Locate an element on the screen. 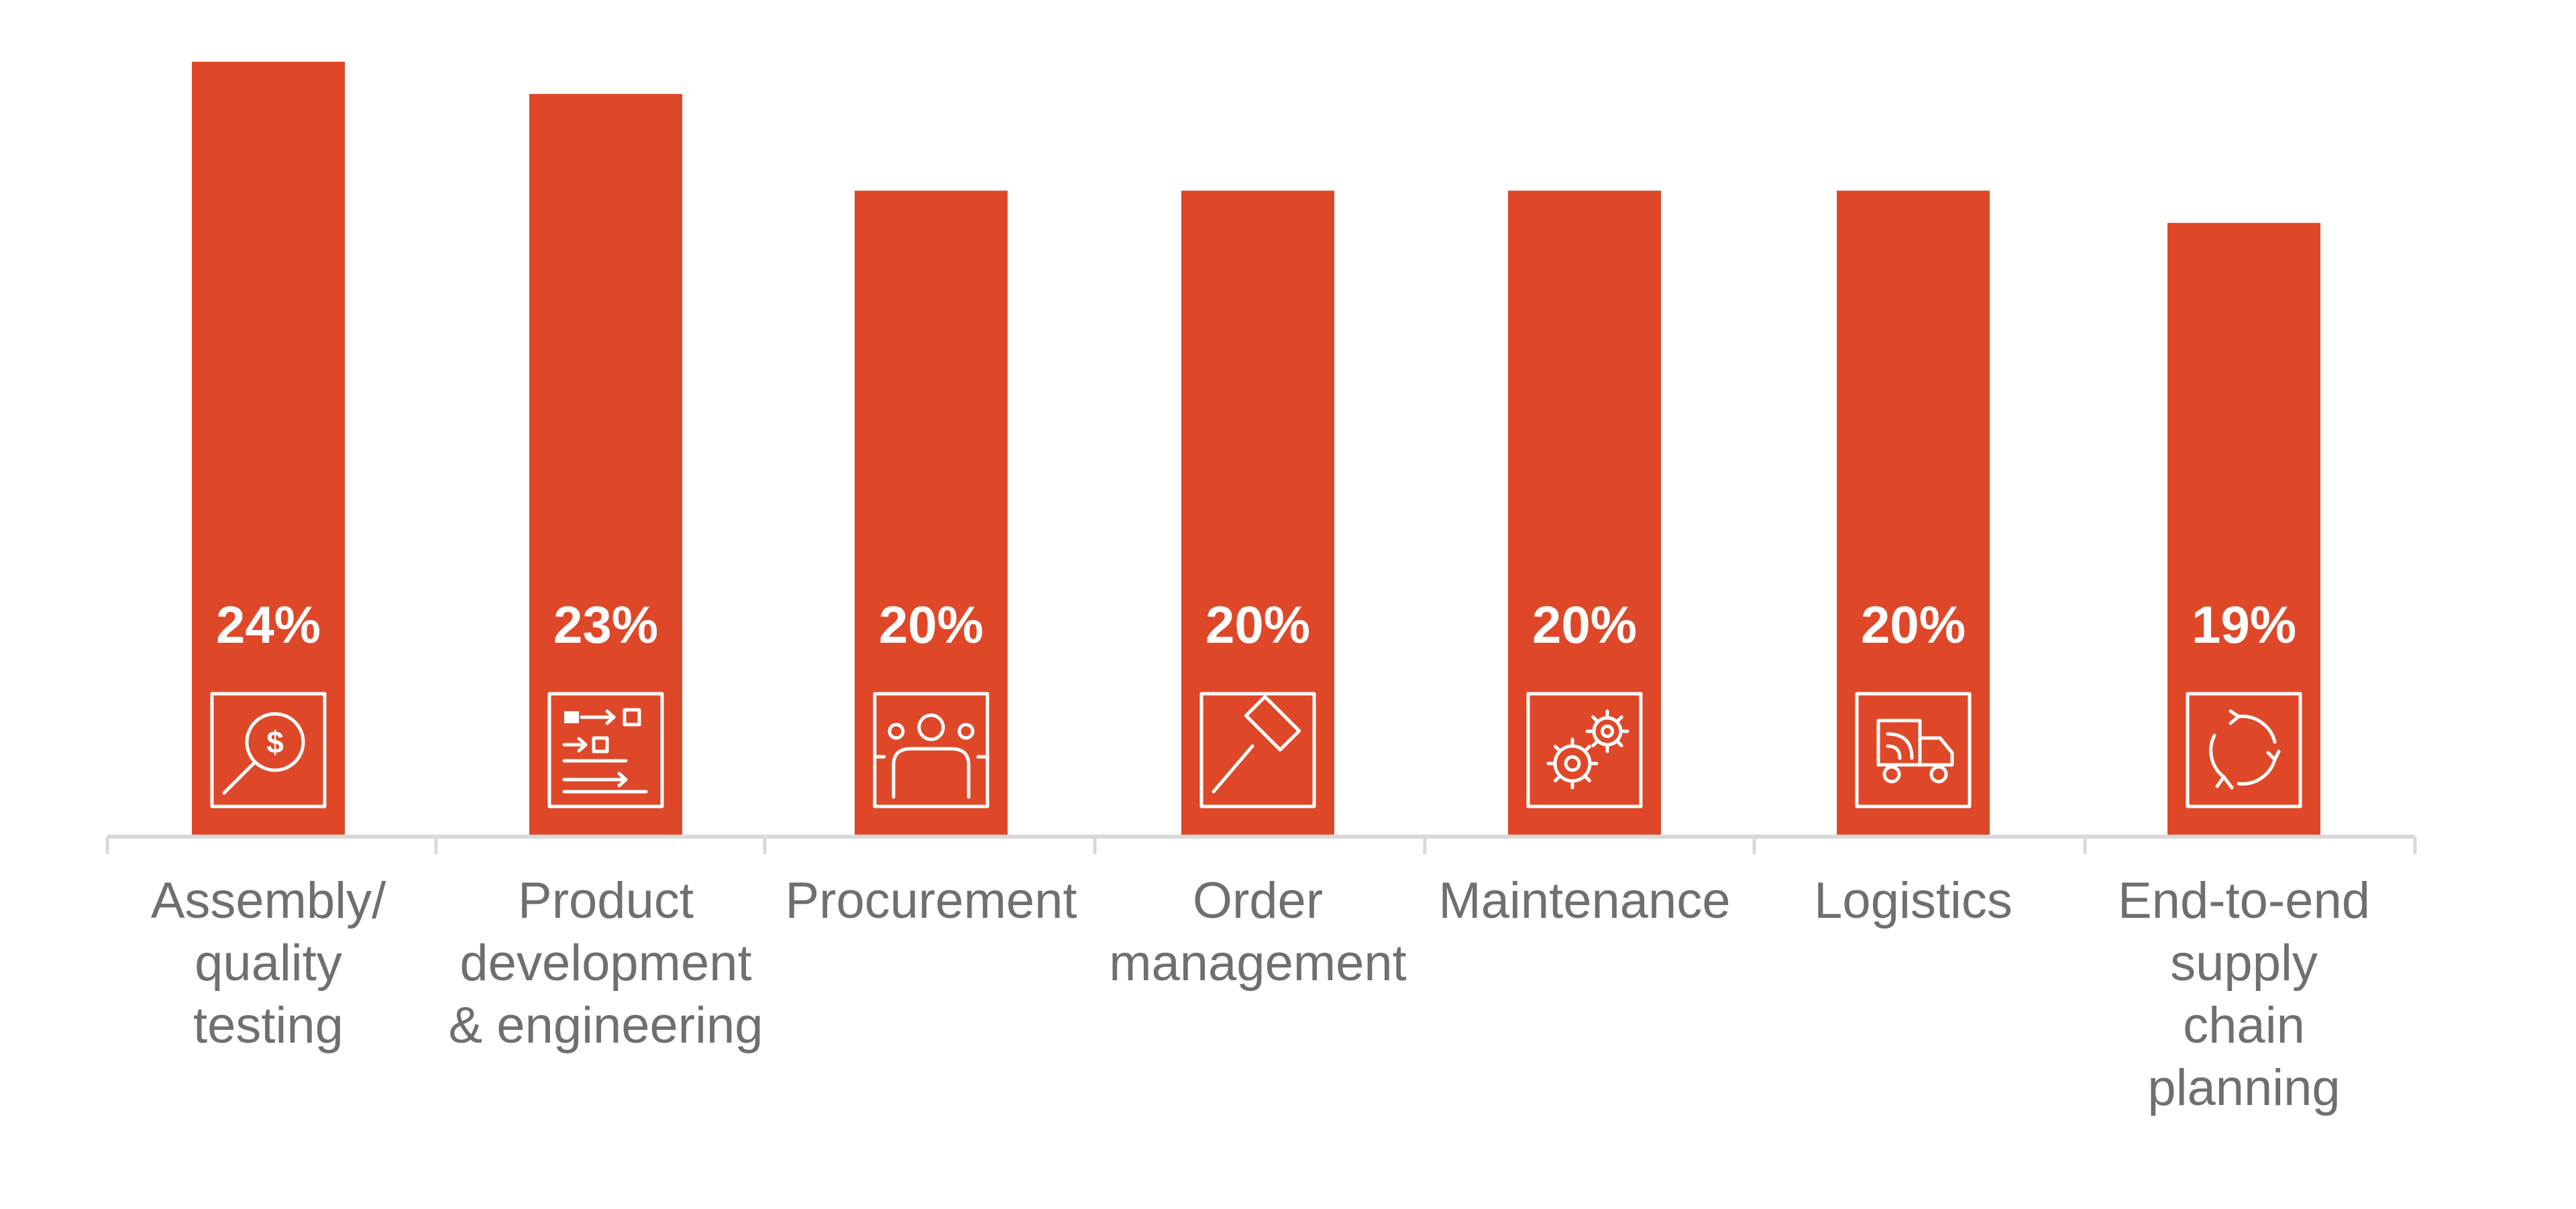 This screenshot has height=1209, width=2576. gears-icon is located at coordinates (1584, 750).